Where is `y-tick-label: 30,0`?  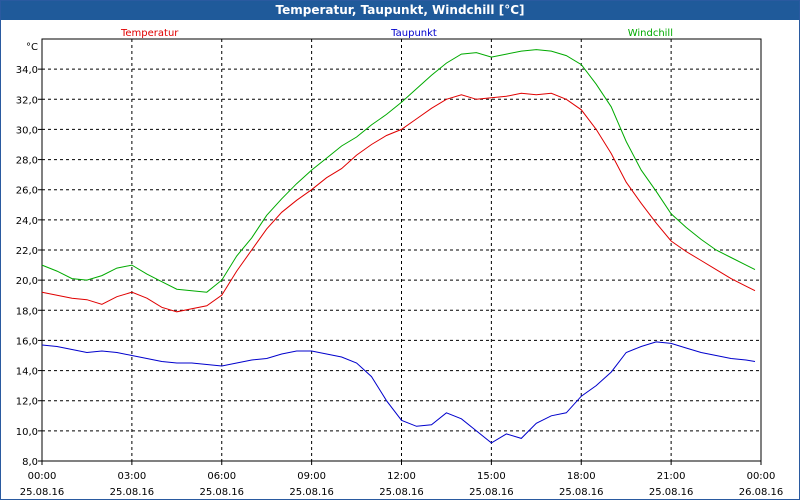 y-tick-label: 30,0 is located at coordinates (27, 130).